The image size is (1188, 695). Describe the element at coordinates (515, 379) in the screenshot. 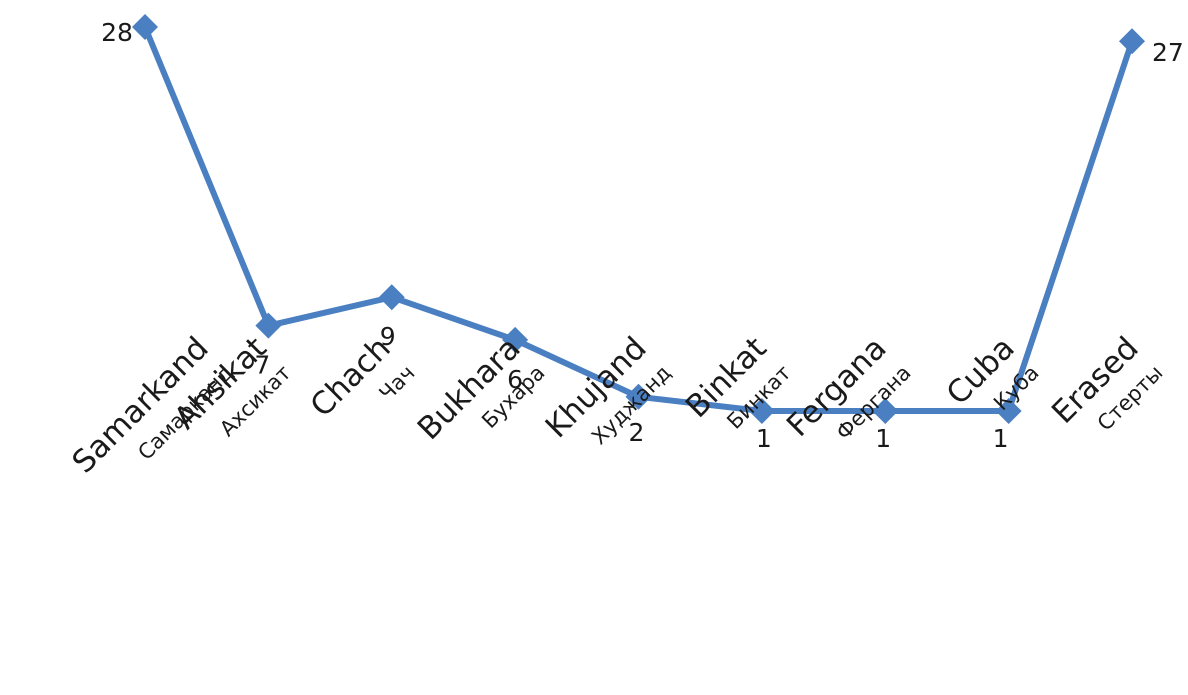

I see `data-label: 6` at that location.